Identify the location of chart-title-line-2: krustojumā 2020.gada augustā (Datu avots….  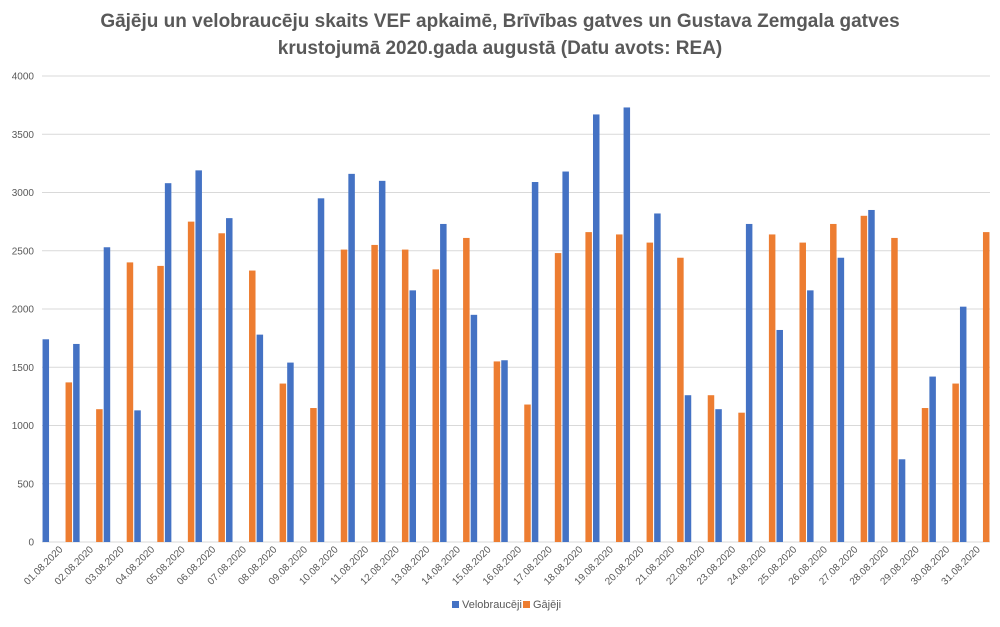
(500, 48).